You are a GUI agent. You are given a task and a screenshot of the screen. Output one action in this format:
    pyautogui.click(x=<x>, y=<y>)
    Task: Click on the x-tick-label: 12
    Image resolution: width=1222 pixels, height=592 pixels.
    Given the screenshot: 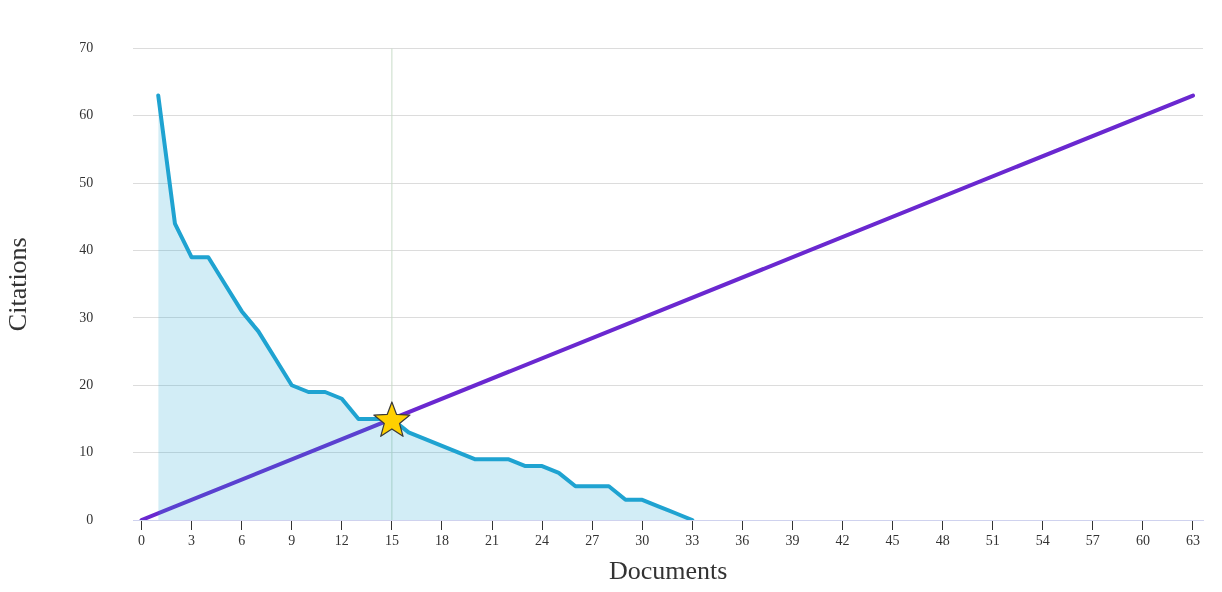 What is the action you would take?
    pyautogui.click(x=341, y=541)
    